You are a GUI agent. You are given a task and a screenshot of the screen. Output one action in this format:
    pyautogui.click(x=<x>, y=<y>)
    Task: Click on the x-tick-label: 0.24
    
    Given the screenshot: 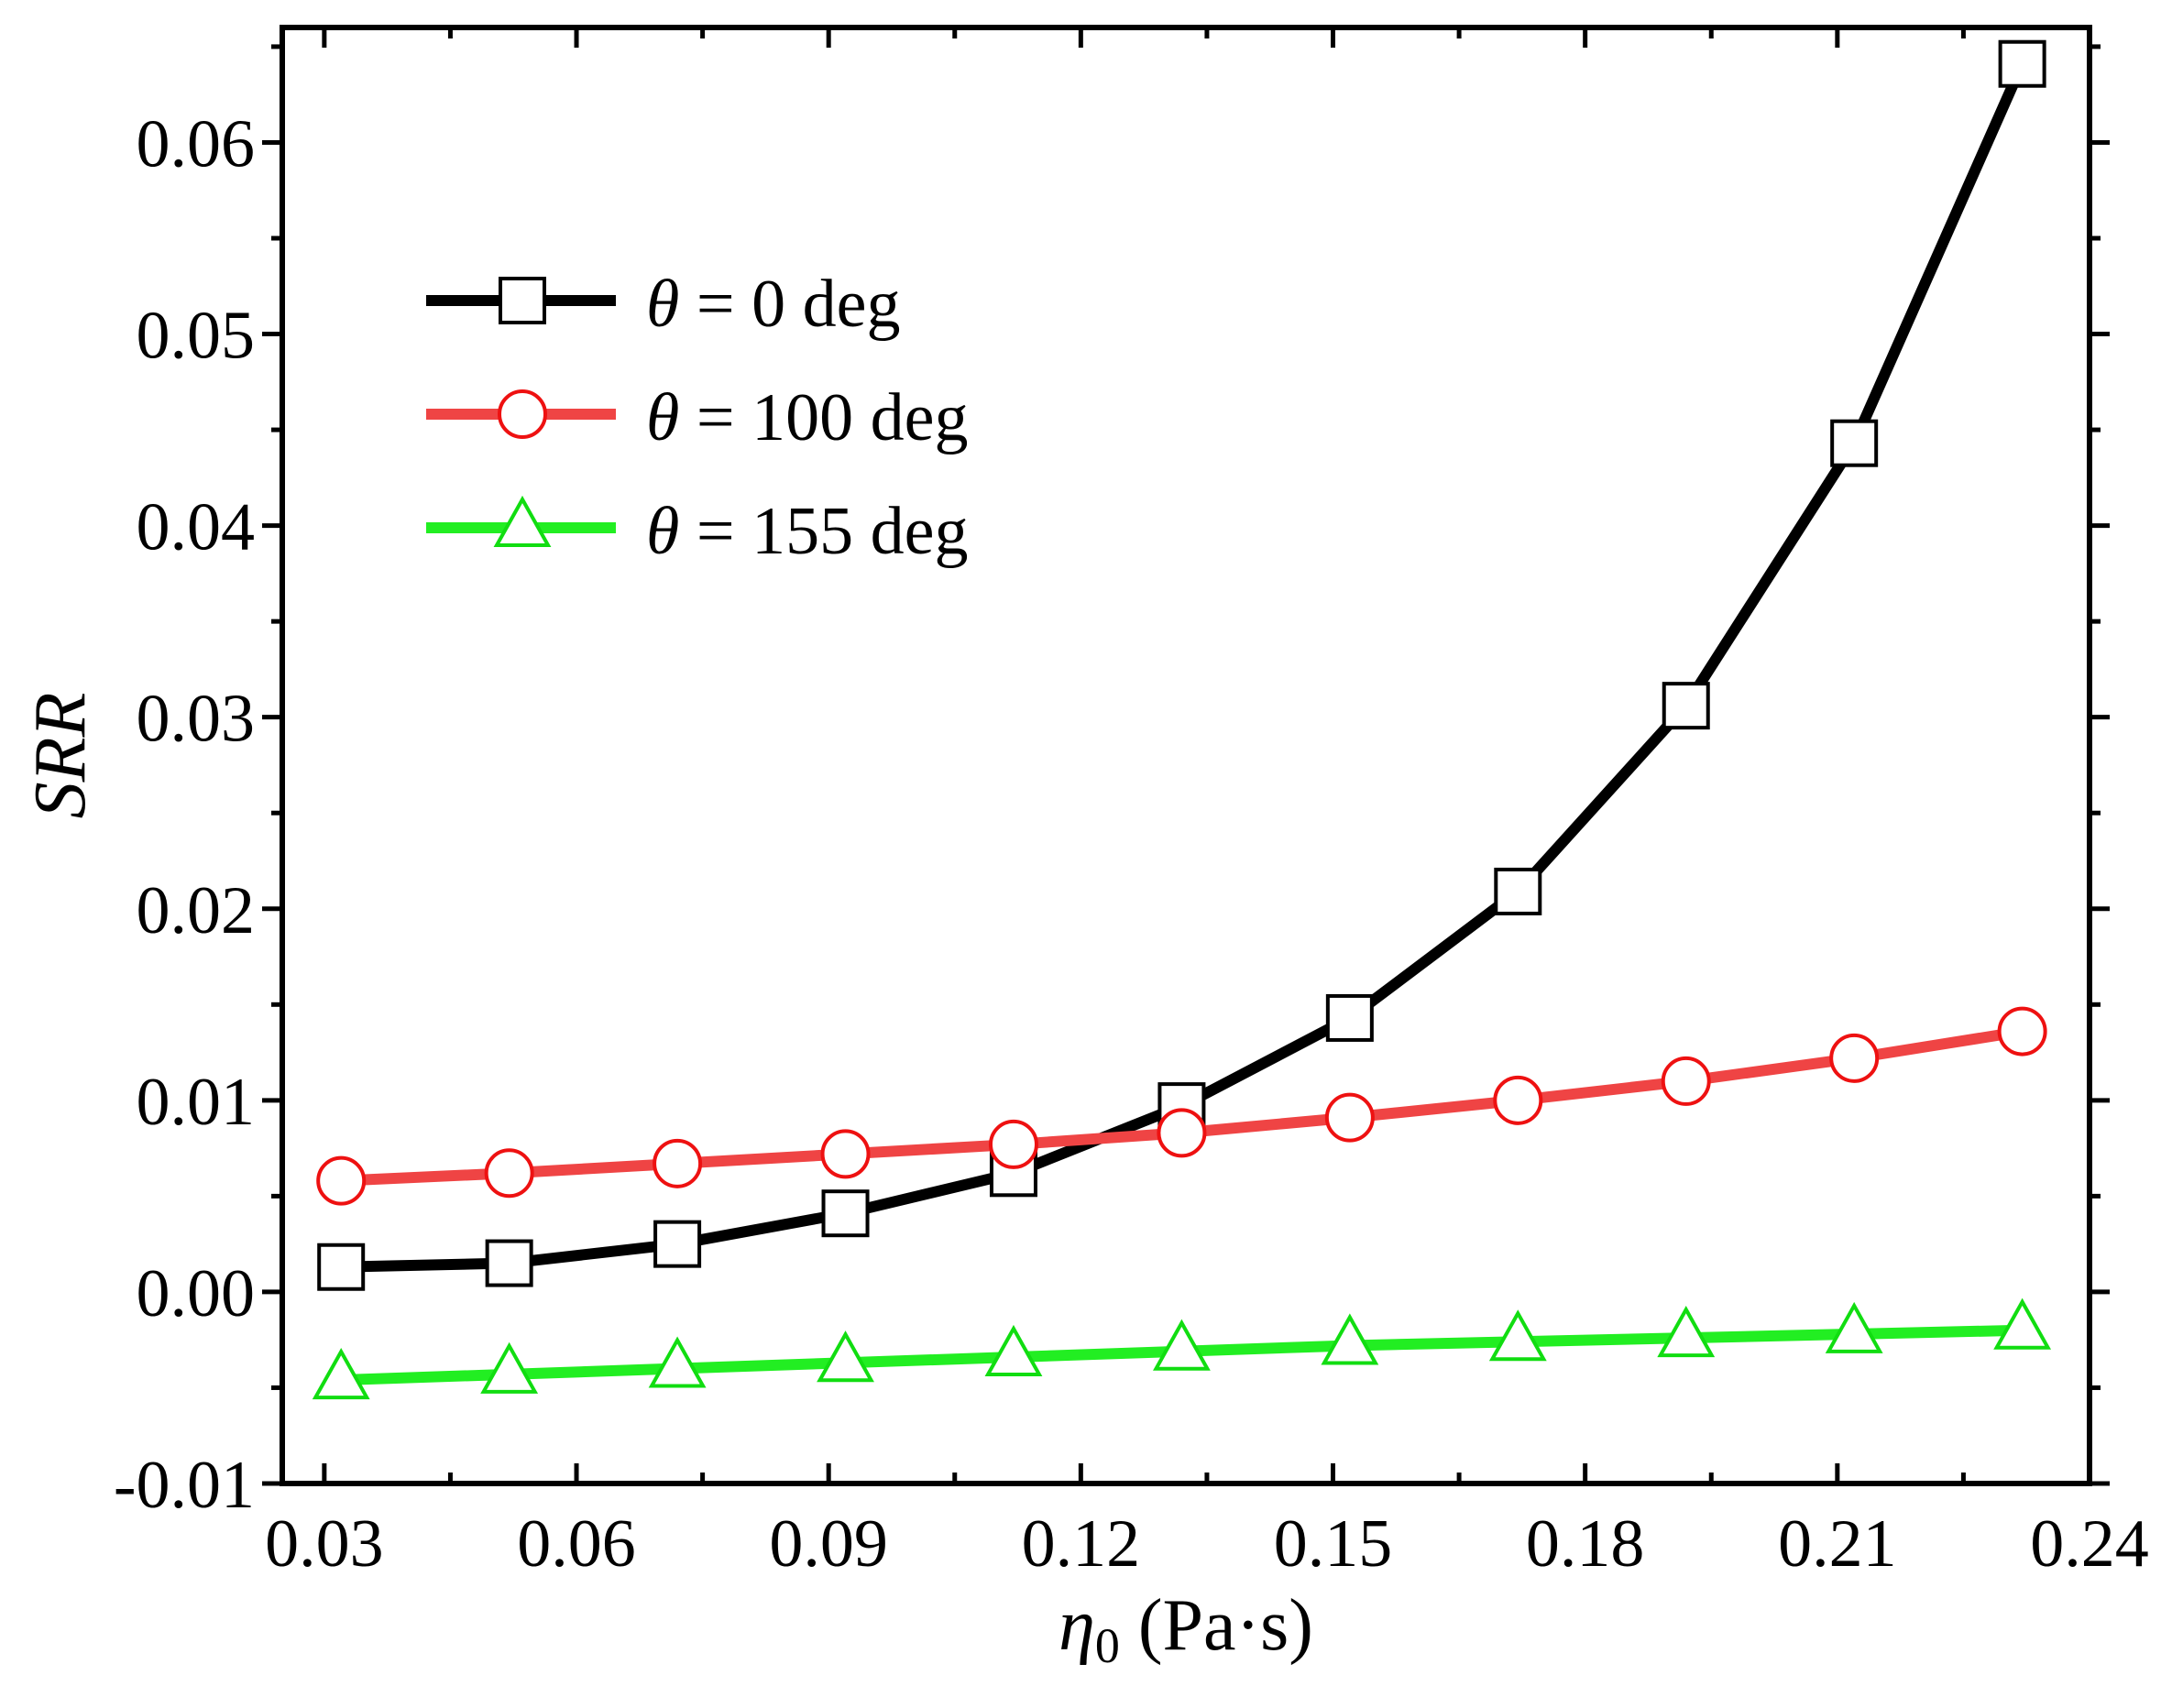 What is the action you would take?
    pyautogui.click(x=2089, y=1544)
    